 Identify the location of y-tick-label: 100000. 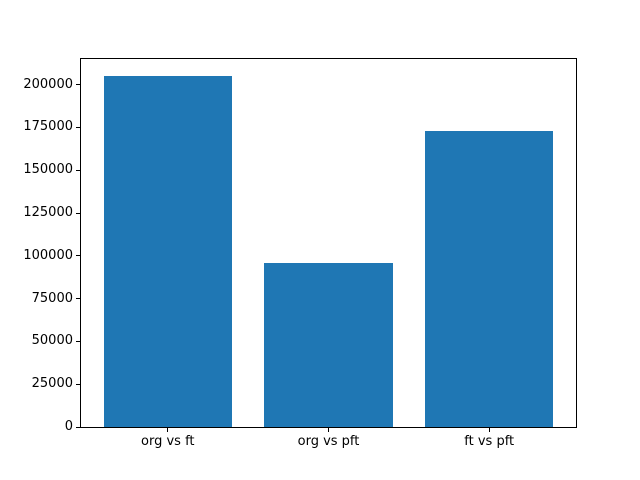
(48, 255).